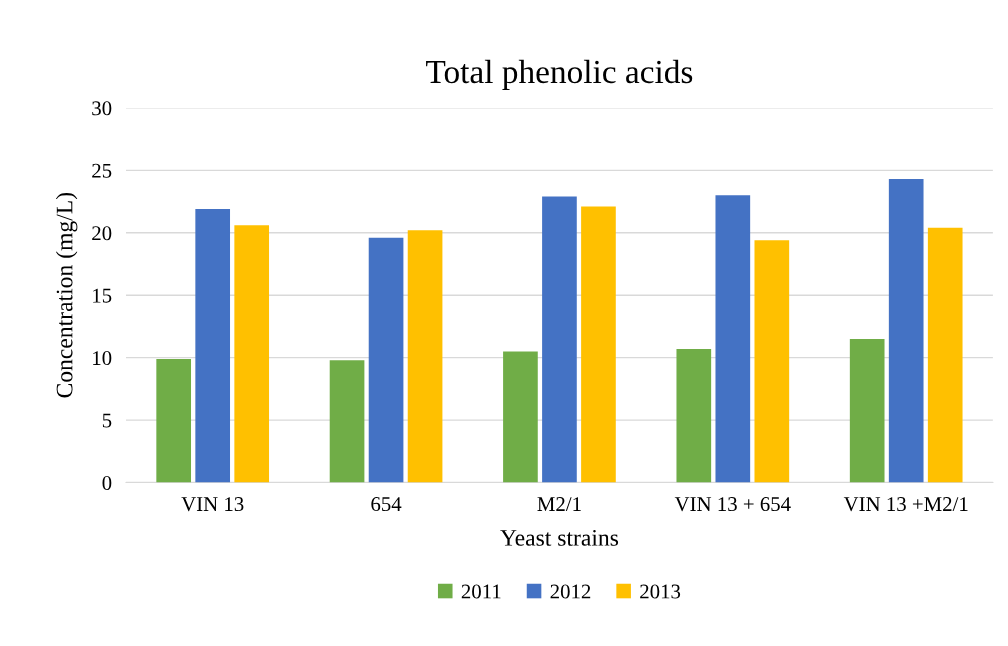 Image resolution: width=1008 pixels, height=646 pixels. What do you see at coordinates (570, 591) in the screenshot?
I see `legend-label: 2012` at bounding box center [570, 591].